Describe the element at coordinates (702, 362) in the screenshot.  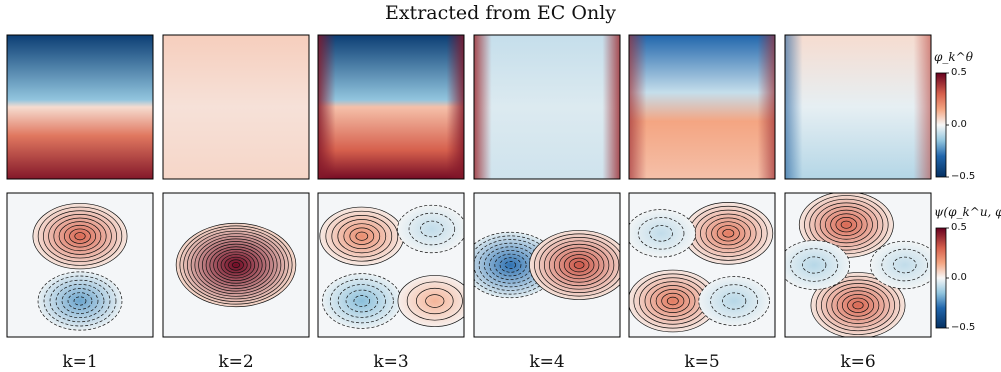
I see `mode-label-5: k=5` at that location.